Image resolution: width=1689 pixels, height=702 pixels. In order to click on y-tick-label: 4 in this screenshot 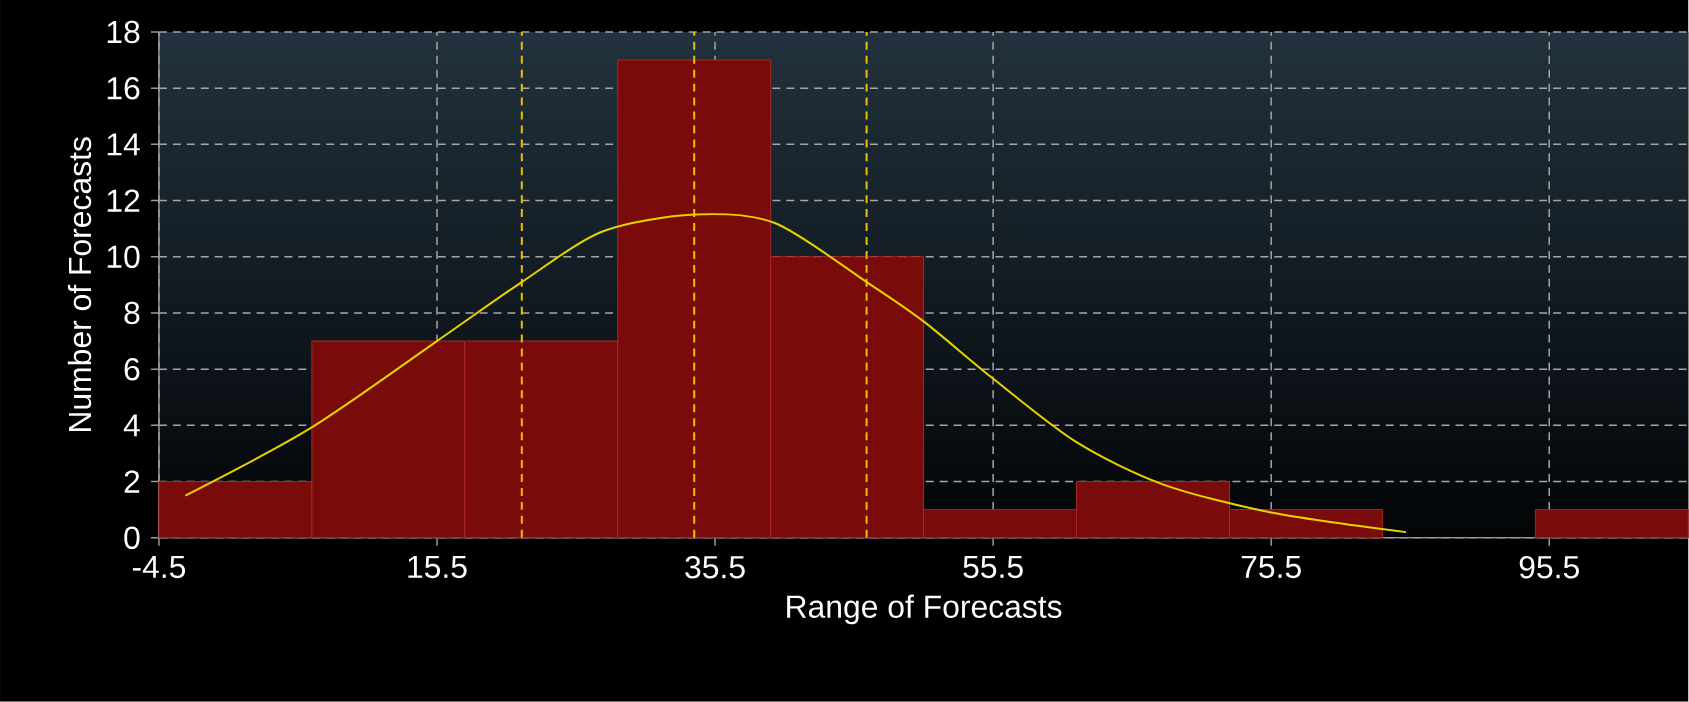, I will do `click(131, 425)`.